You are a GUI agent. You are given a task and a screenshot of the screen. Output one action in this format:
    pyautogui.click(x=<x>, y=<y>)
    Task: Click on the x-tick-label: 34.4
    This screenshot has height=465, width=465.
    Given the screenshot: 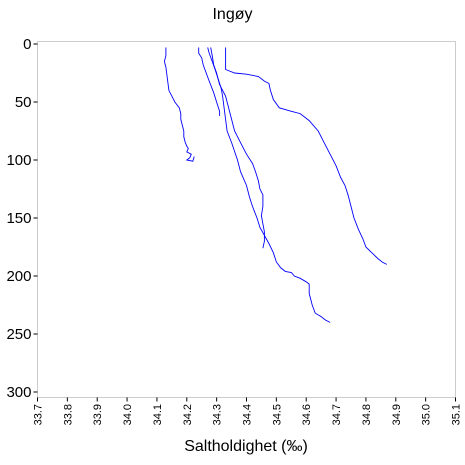 What is the action you would take?
    pyautogui.click(x=248, y=414)
    